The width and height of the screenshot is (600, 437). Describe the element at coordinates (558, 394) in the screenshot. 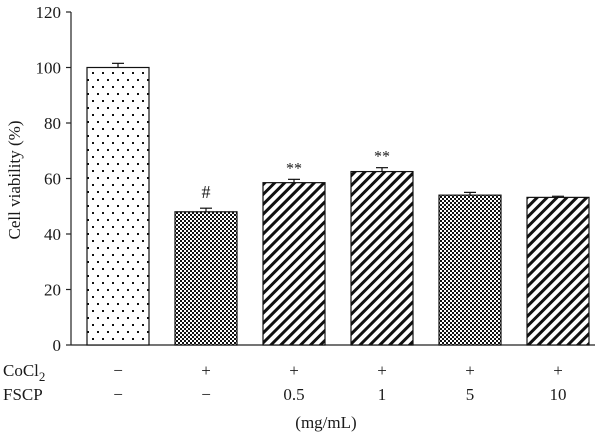

I see `treatment-value: 10` at that location.